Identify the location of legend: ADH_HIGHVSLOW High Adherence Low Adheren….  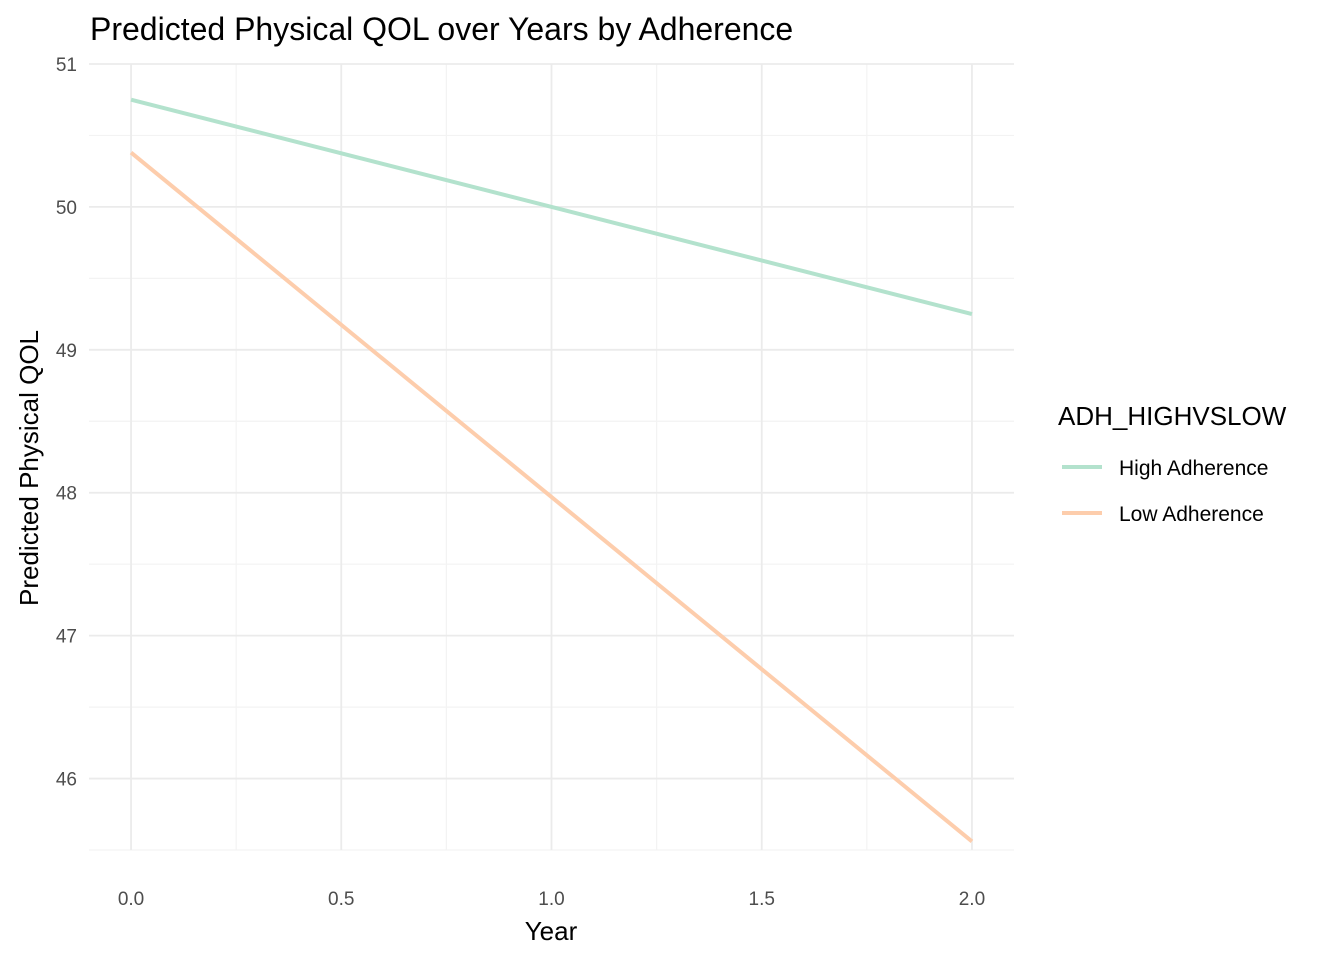
(1172, 463).